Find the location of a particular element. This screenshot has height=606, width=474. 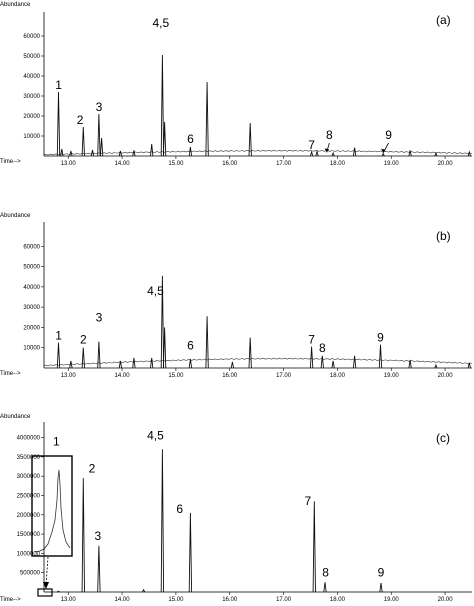

inset-source-box is located at coordinates (45, 592).